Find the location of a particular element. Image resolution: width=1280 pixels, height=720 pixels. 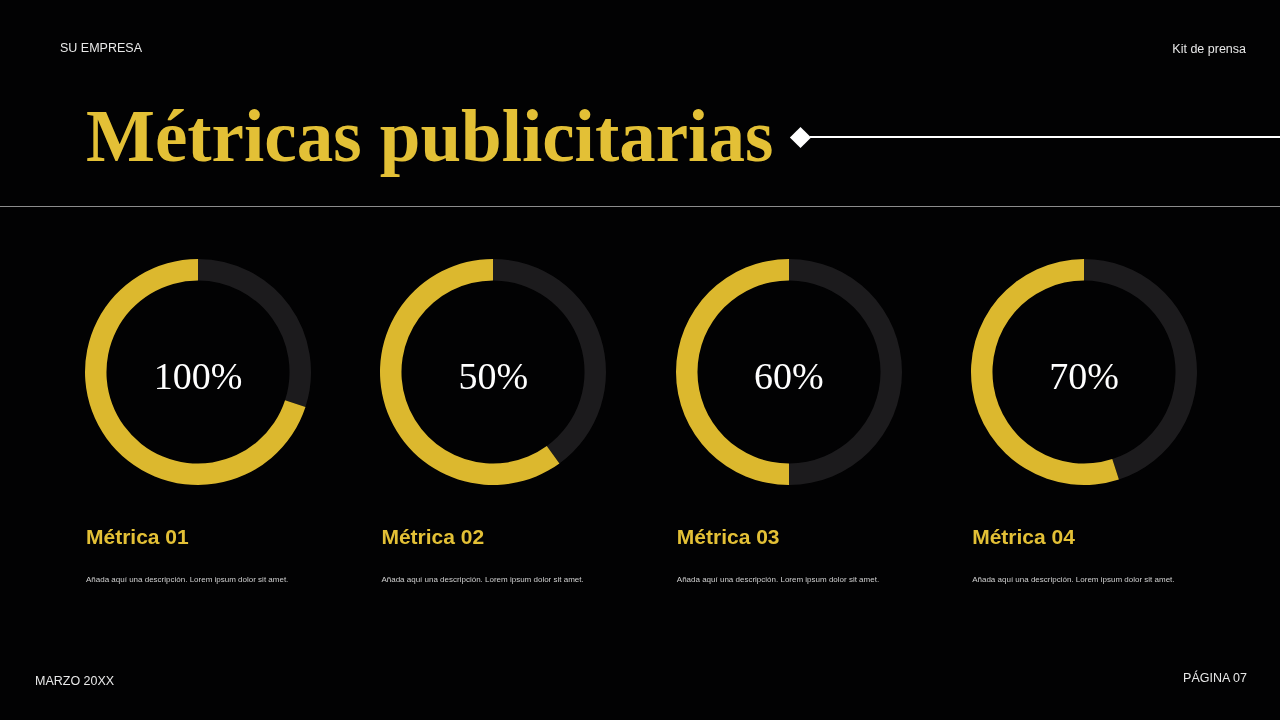

text: 50% is located at coordinates (493, 376).